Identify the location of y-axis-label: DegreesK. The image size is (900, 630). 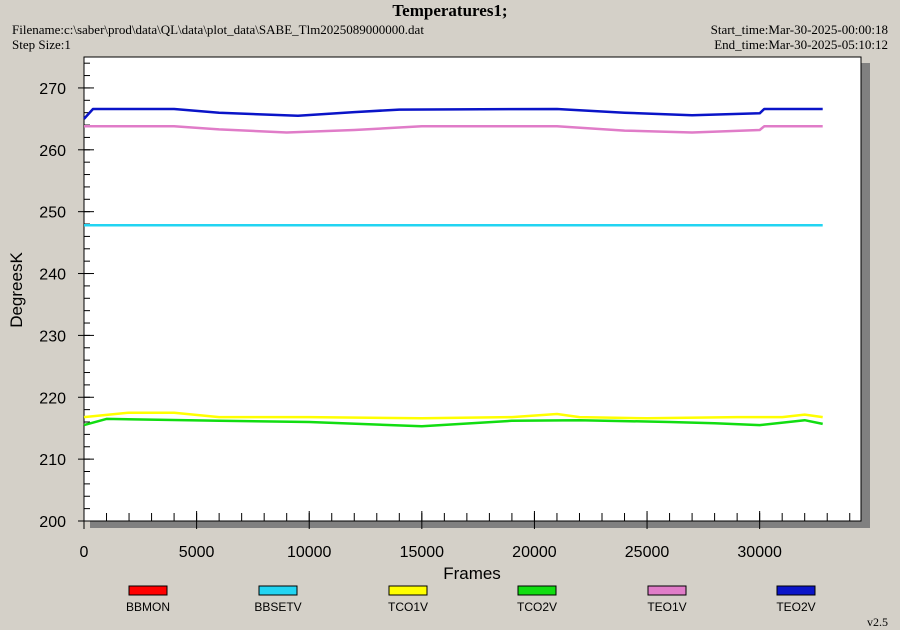
(16, 290).